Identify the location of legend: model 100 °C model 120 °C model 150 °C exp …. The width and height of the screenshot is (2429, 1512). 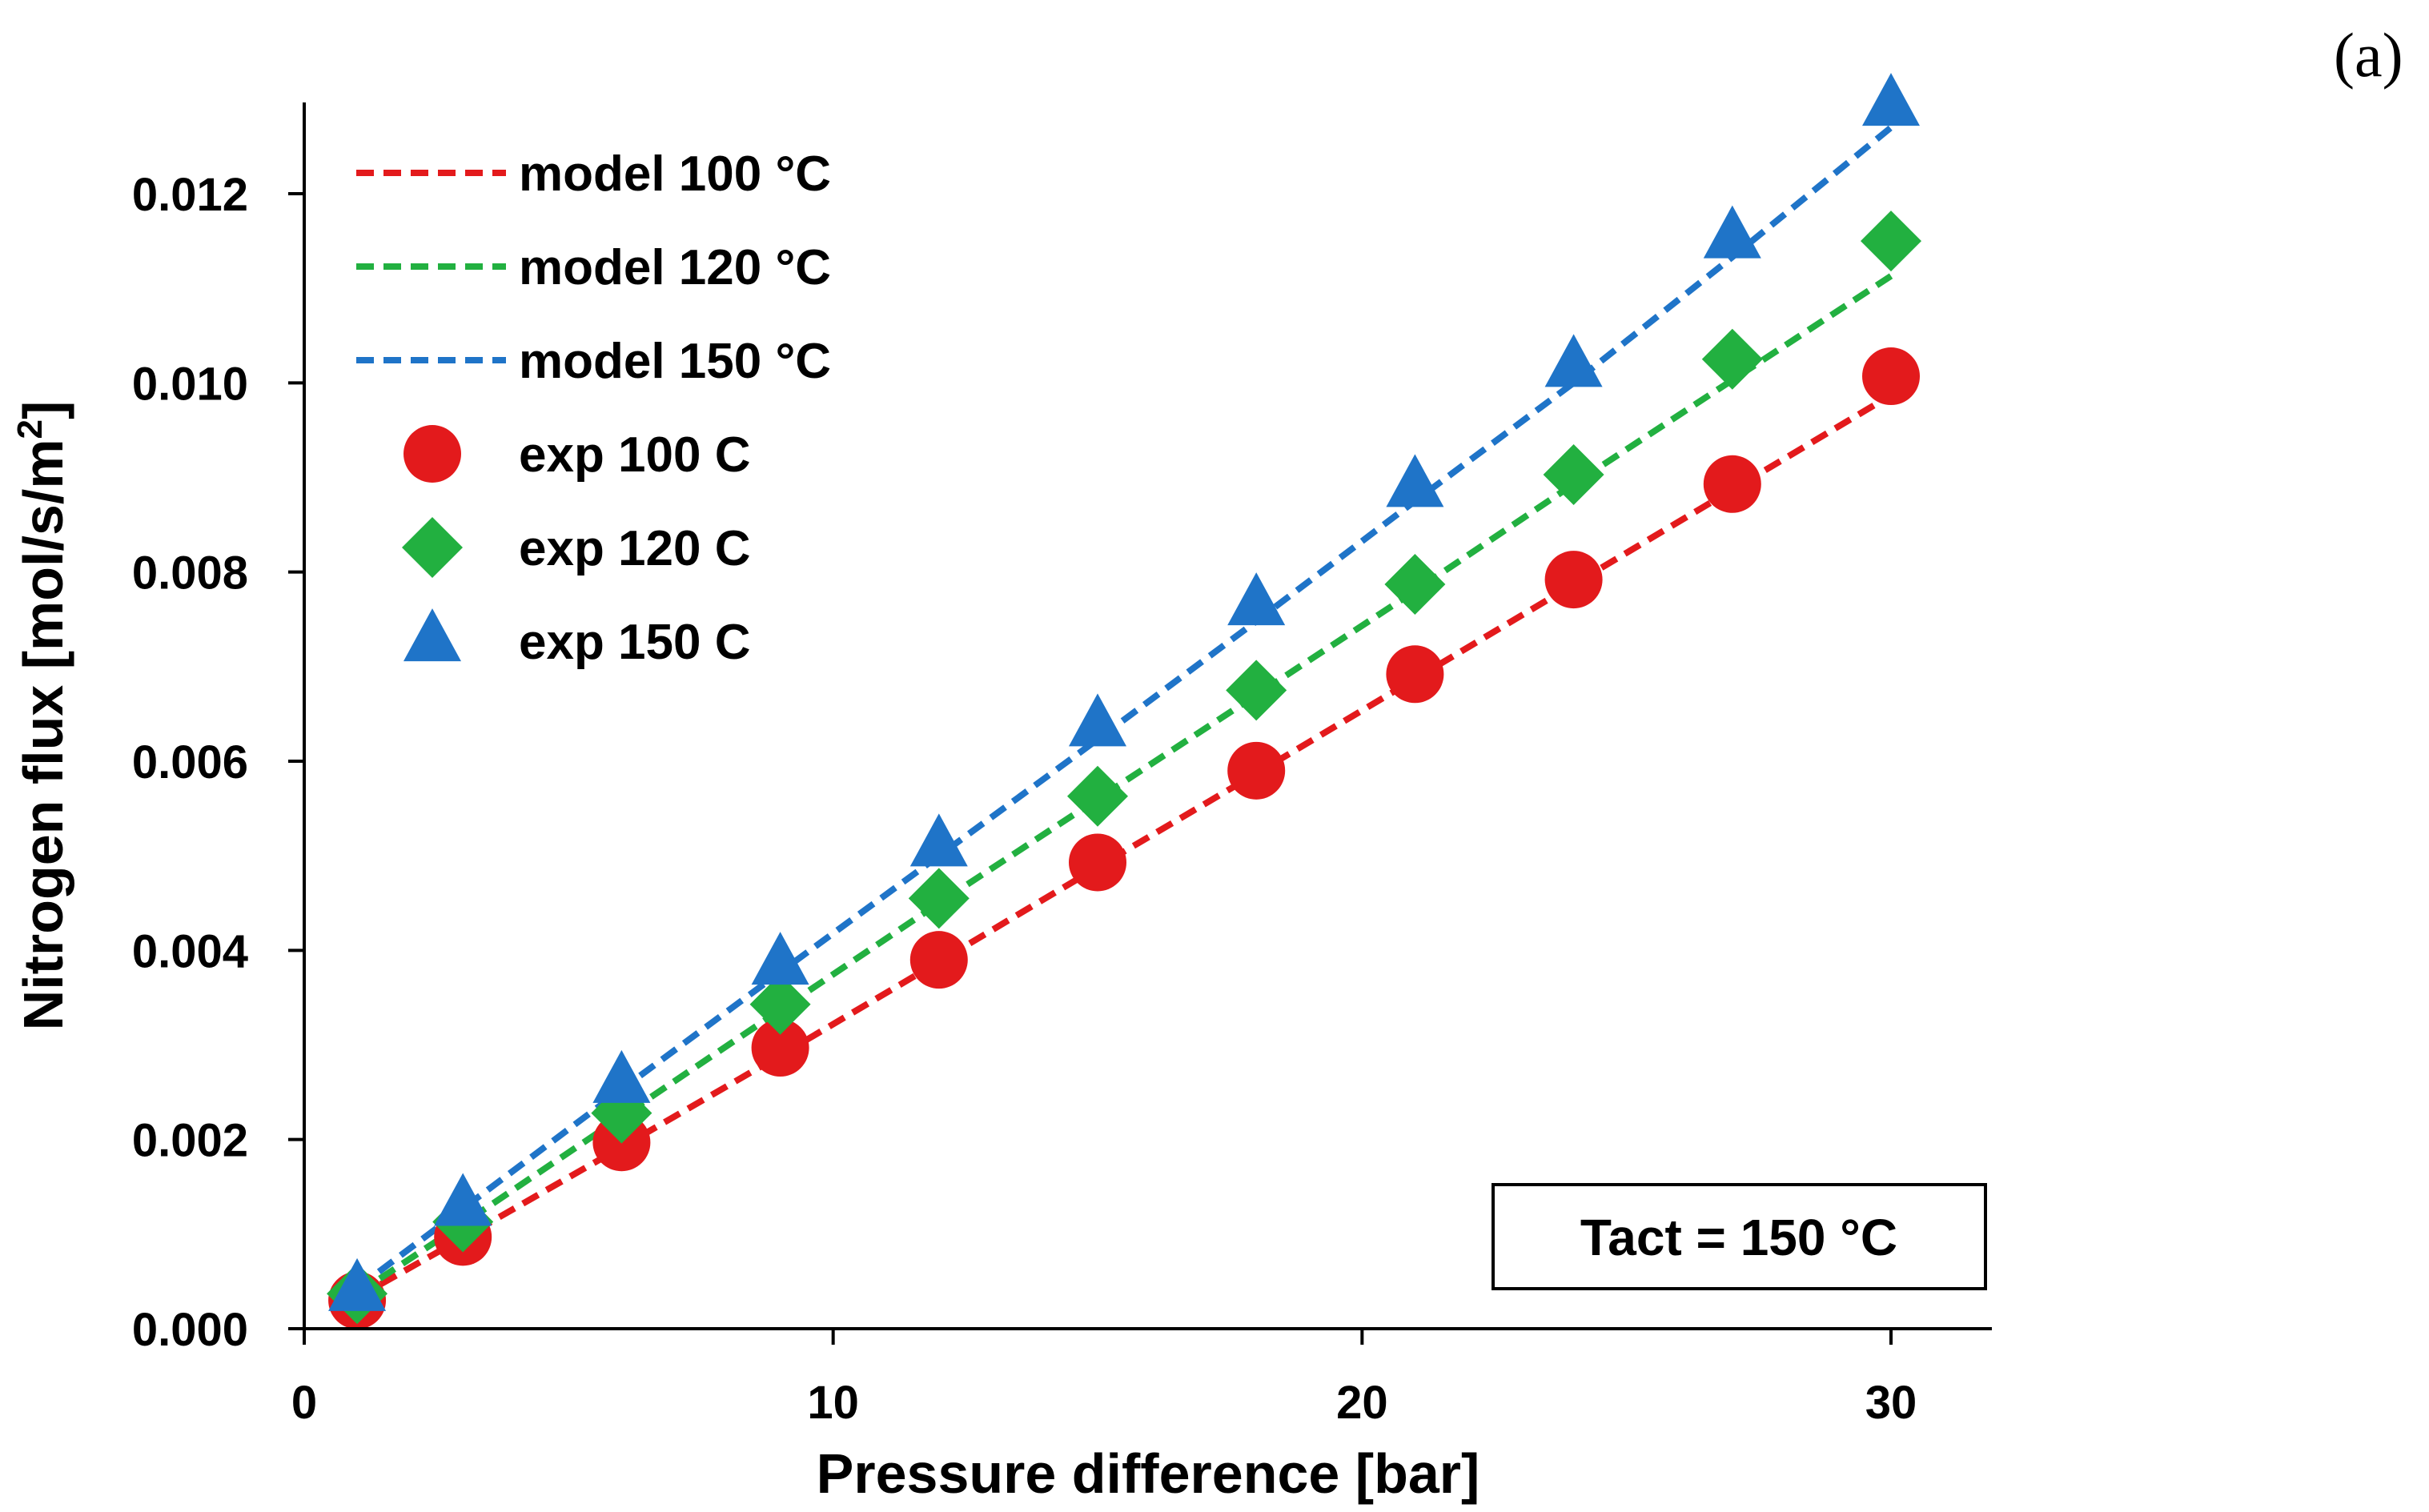
(594, 408).